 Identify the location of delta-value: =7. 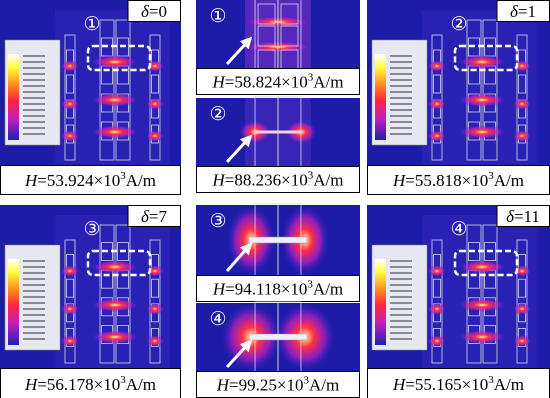
(158, 216).